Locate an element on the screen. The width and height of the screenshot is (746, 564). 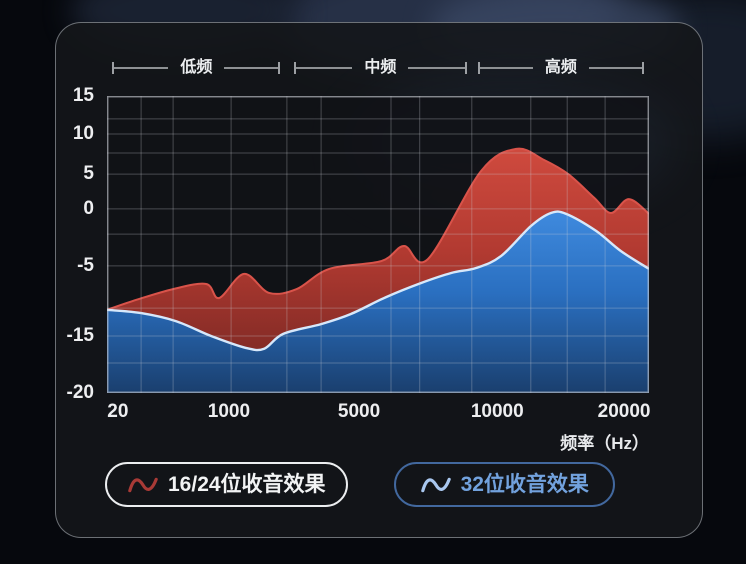
y-axis-tick-label: -15 is located at coordinates (80, 335).